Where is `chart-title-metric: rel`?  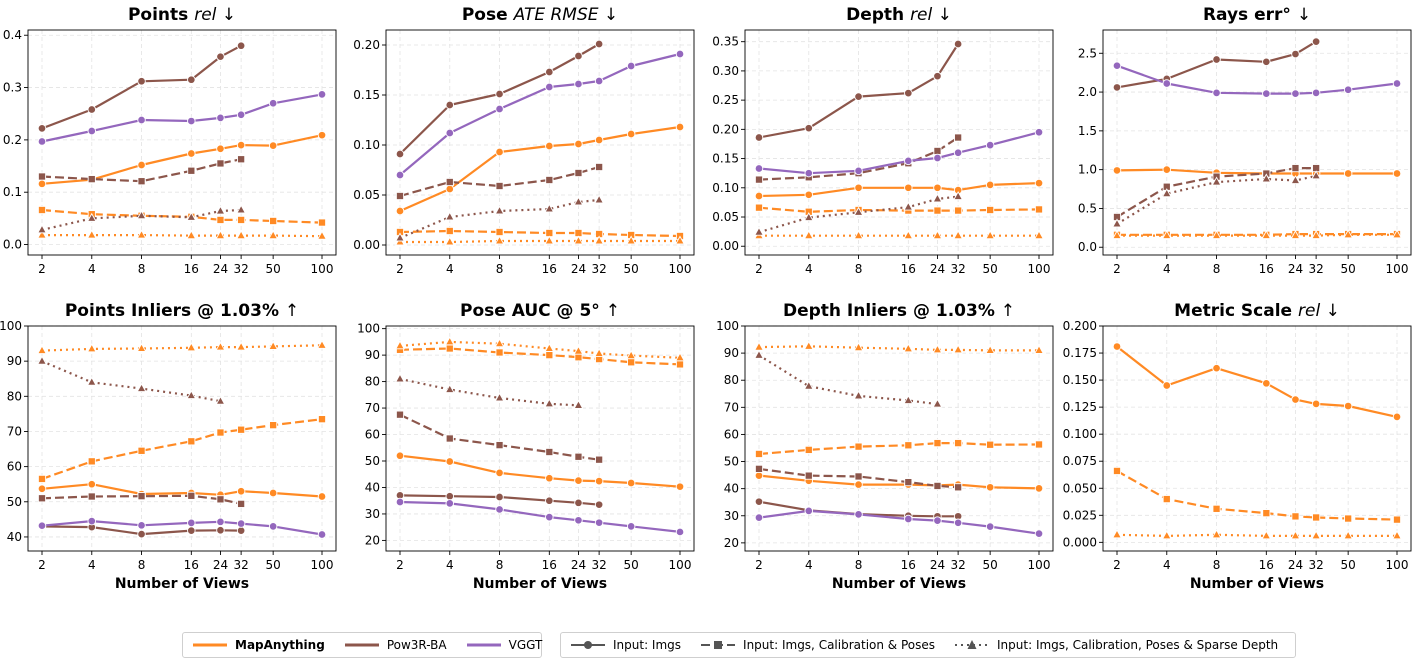
chart-title-metric: rel is located at coordinates (208, 15).